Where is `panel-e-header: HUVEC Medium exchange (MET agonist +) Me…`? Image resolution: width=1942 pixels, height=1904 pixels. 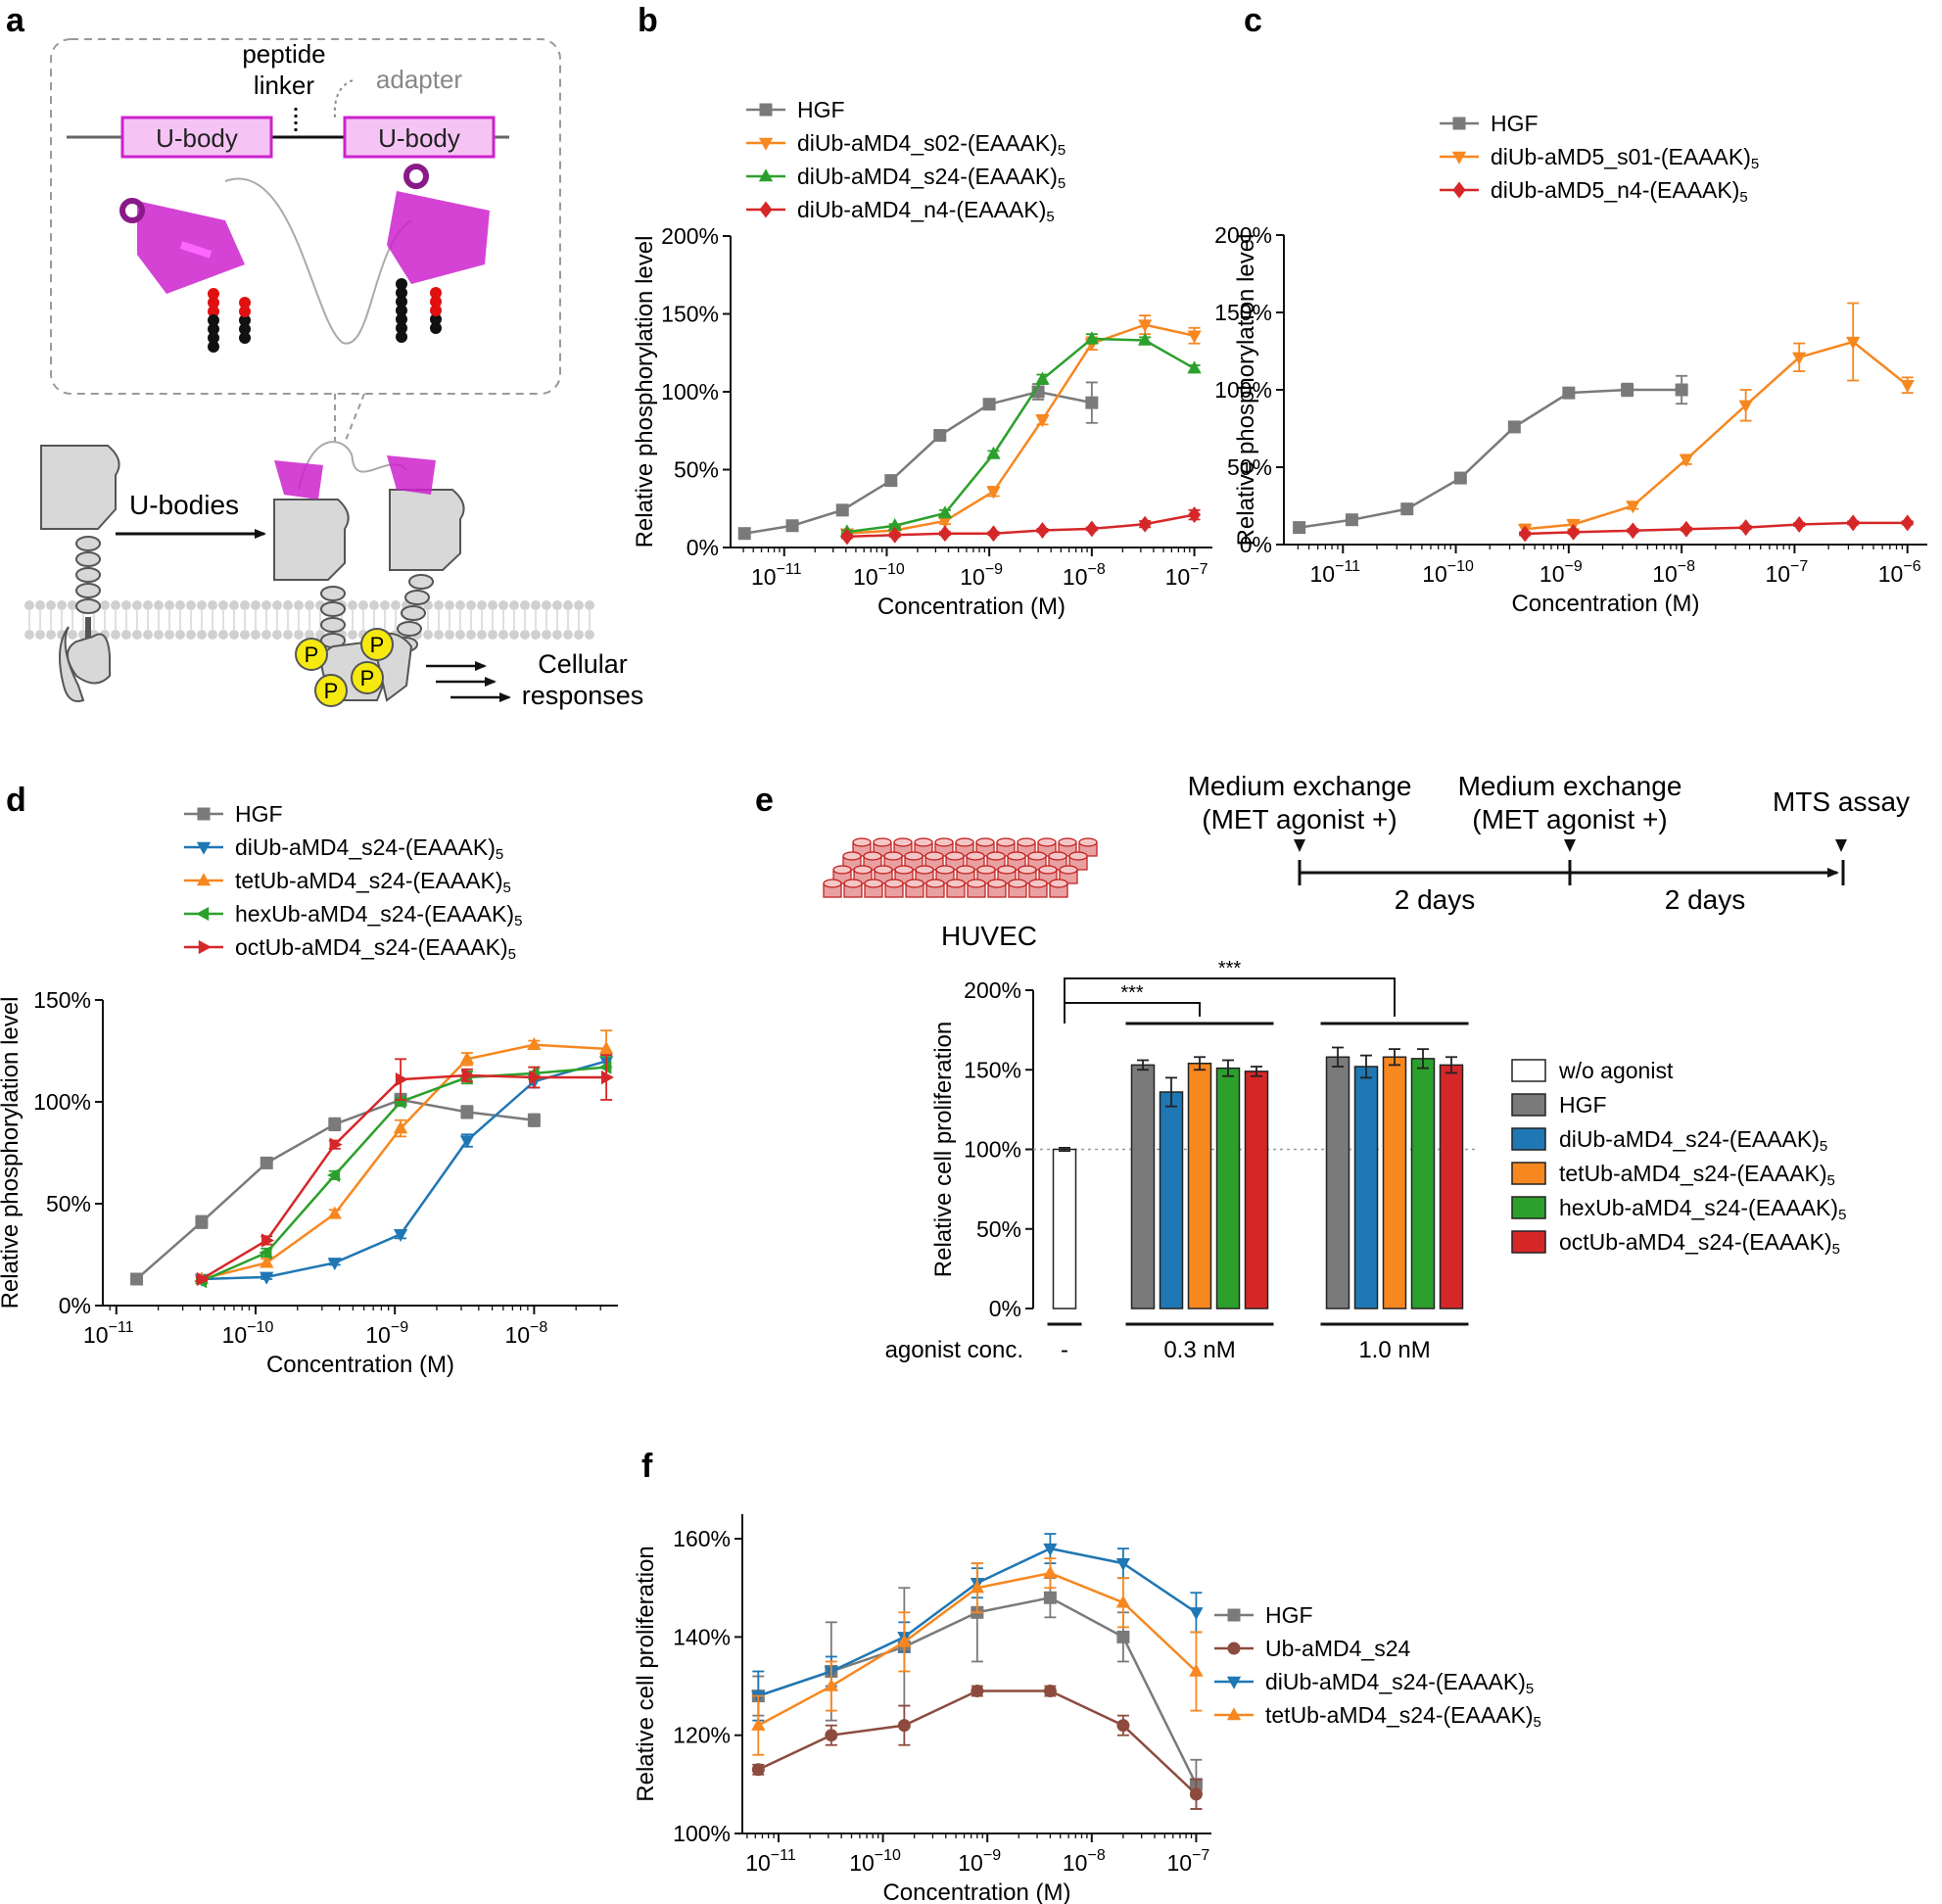
panel-e-header: HUVEC Medium exchange (MET agonist +) Me… is located at coordinates (1366, 861).